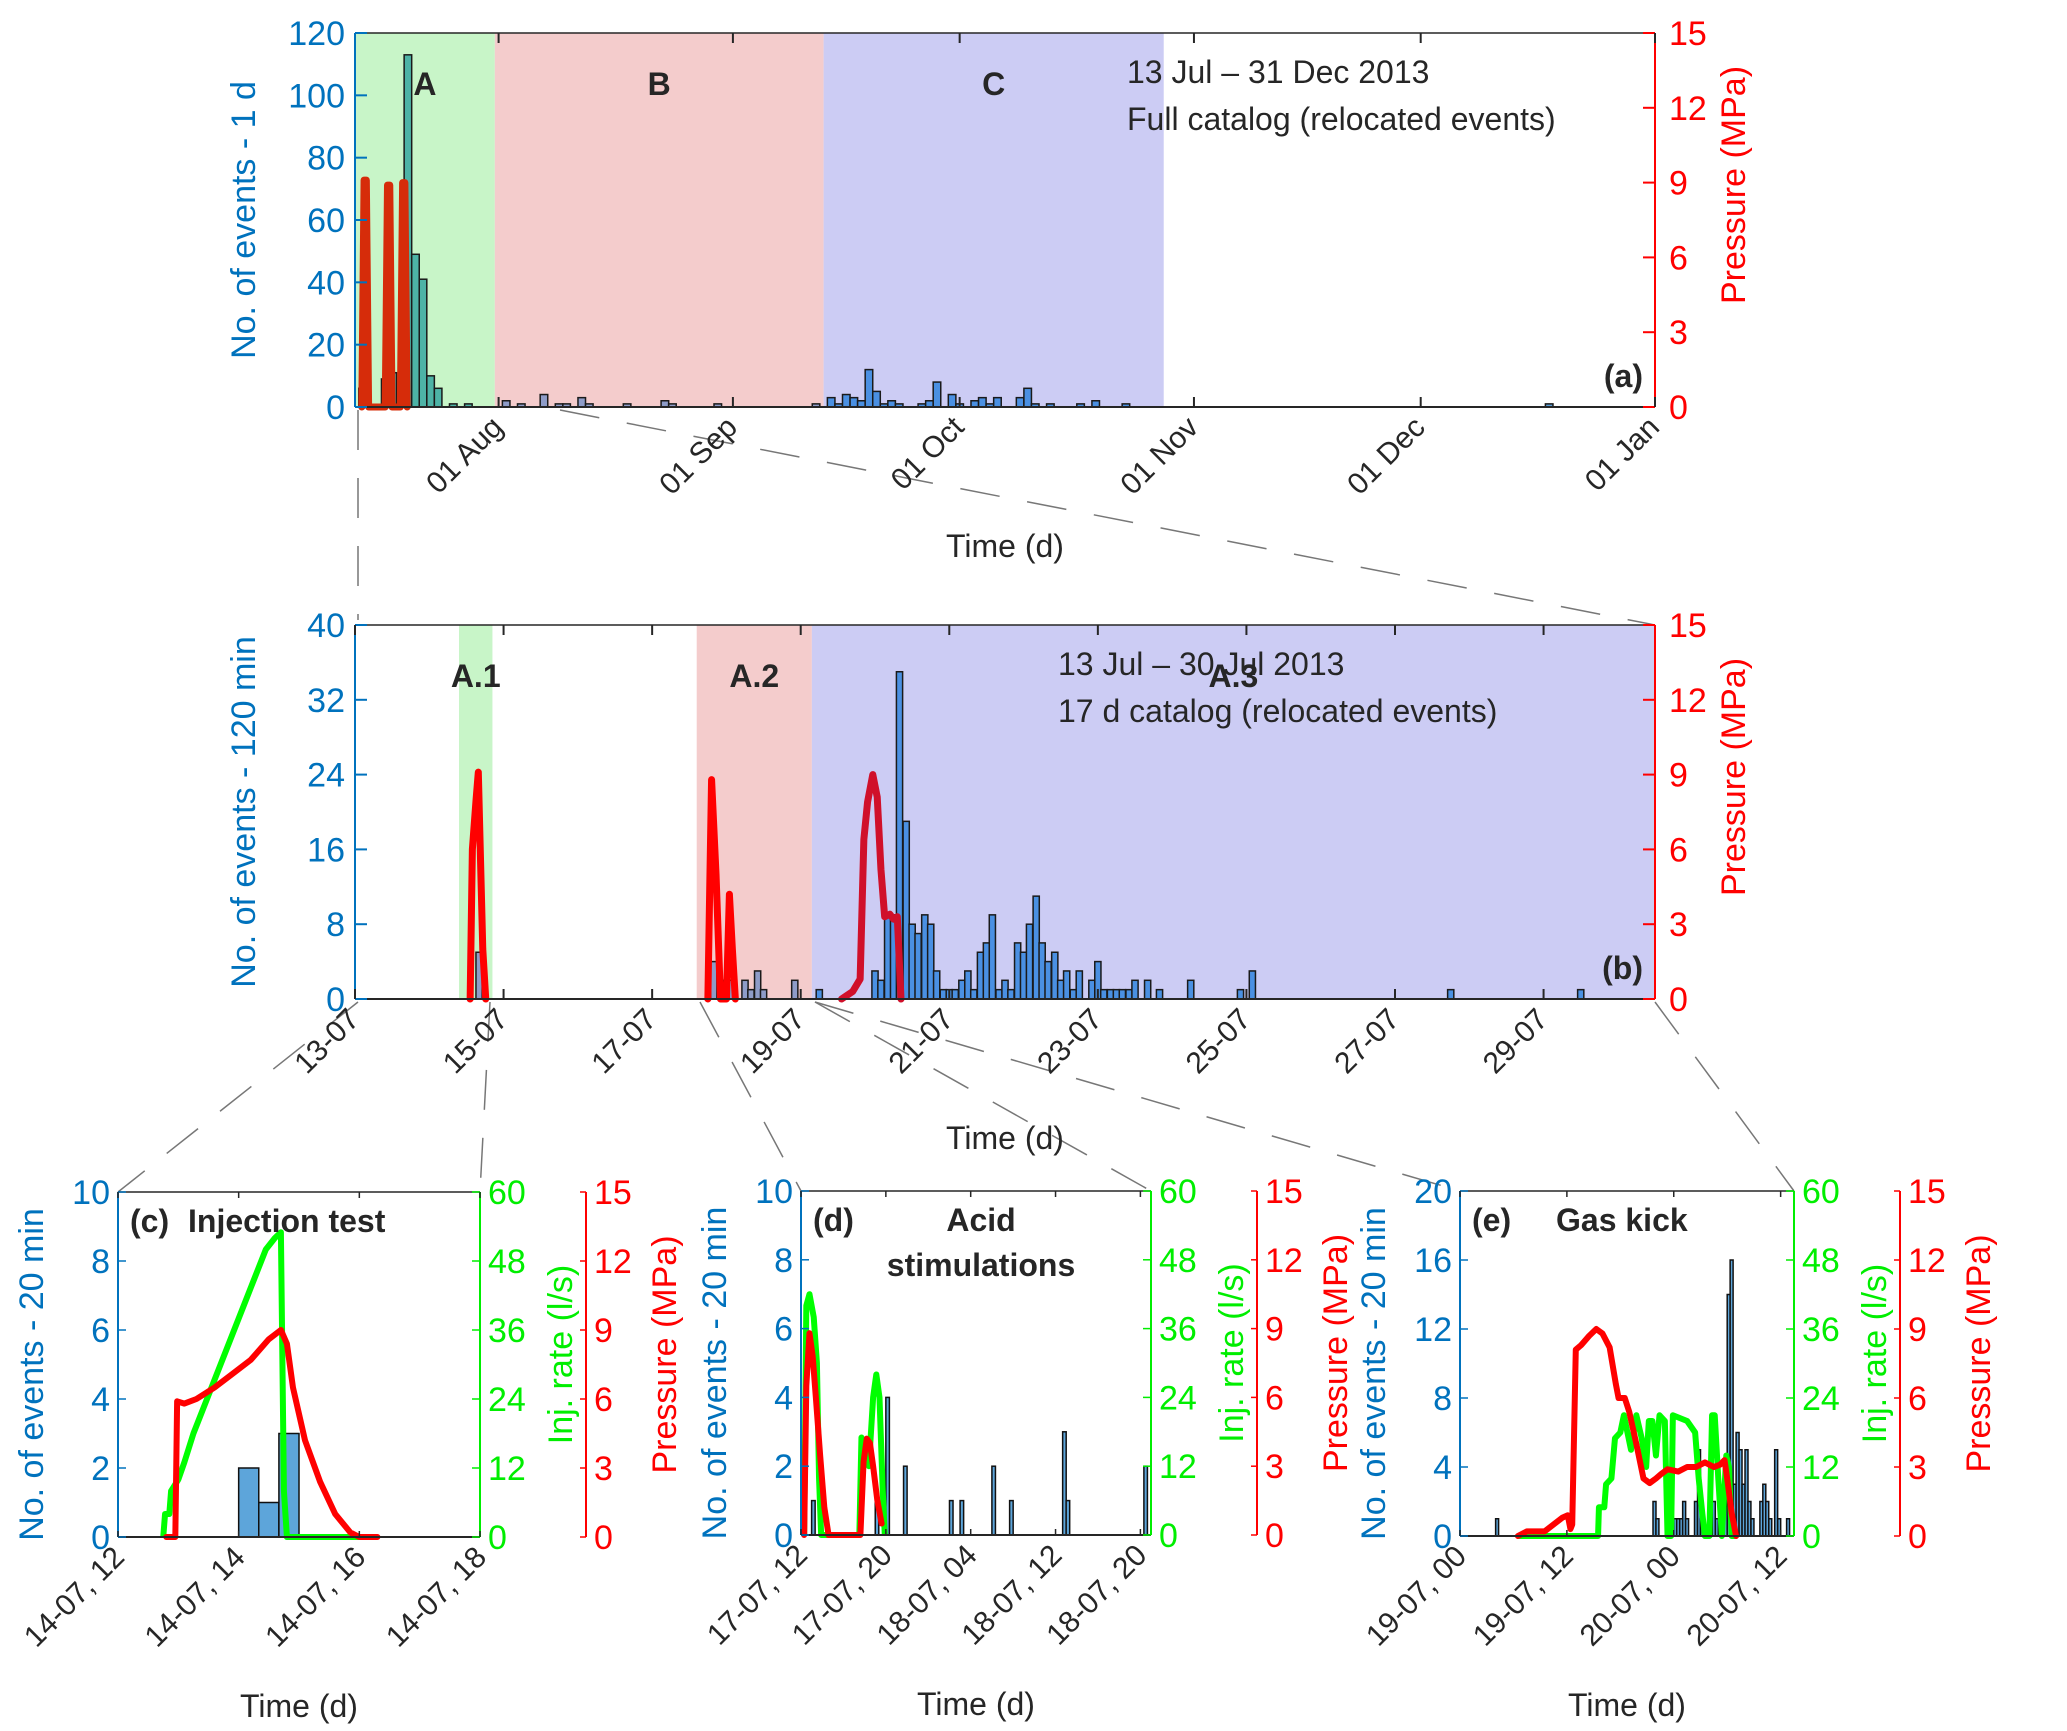 The height and width of the screenshot is (1731, 2067). What do you see at coordinates (1516, 1042) in the screenshot?
I see `x-tick-label: 29-07` at bounding box center [1516, 1042].